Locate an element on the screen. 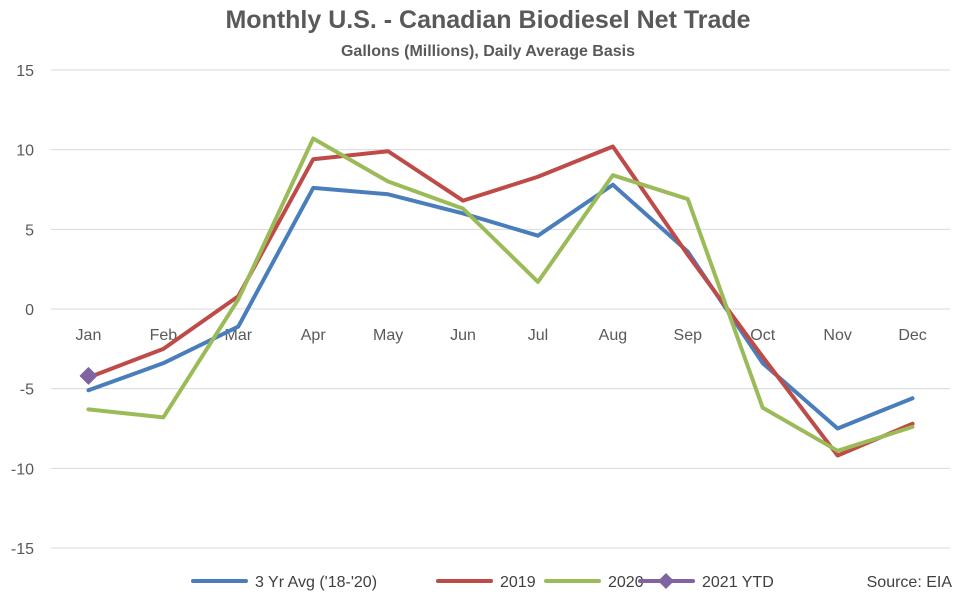  x-tick-label: Feb is located at coordinates (164, 335).